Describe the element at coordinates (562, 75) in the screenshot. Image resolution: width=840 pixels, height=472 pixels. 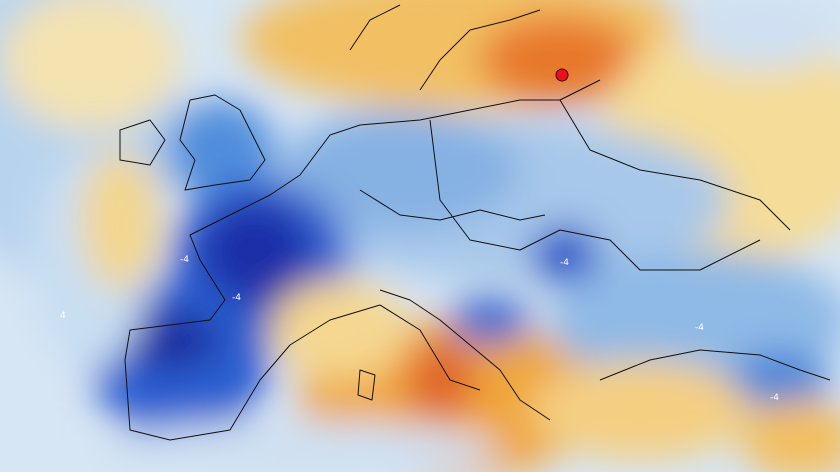
I see `location-marker` at that location.